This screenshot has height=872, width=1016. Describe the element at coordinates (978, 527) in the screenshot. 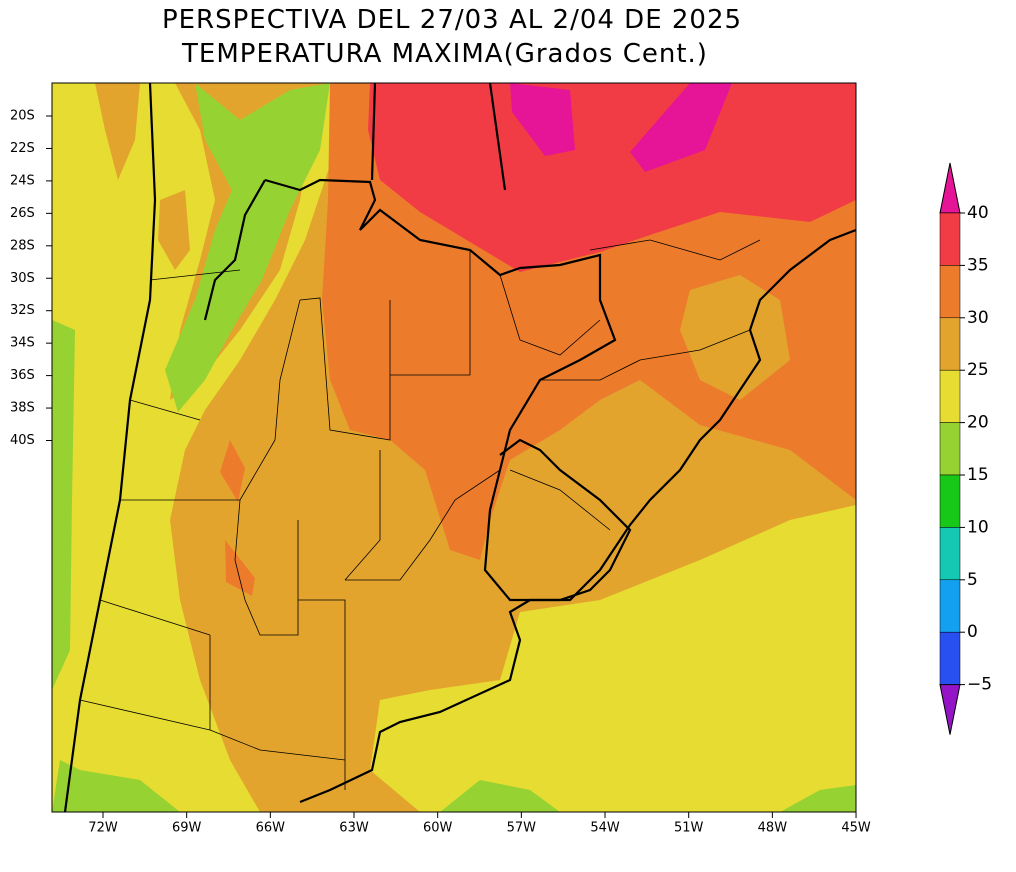

I see `colorbar-label: 10` at that location.